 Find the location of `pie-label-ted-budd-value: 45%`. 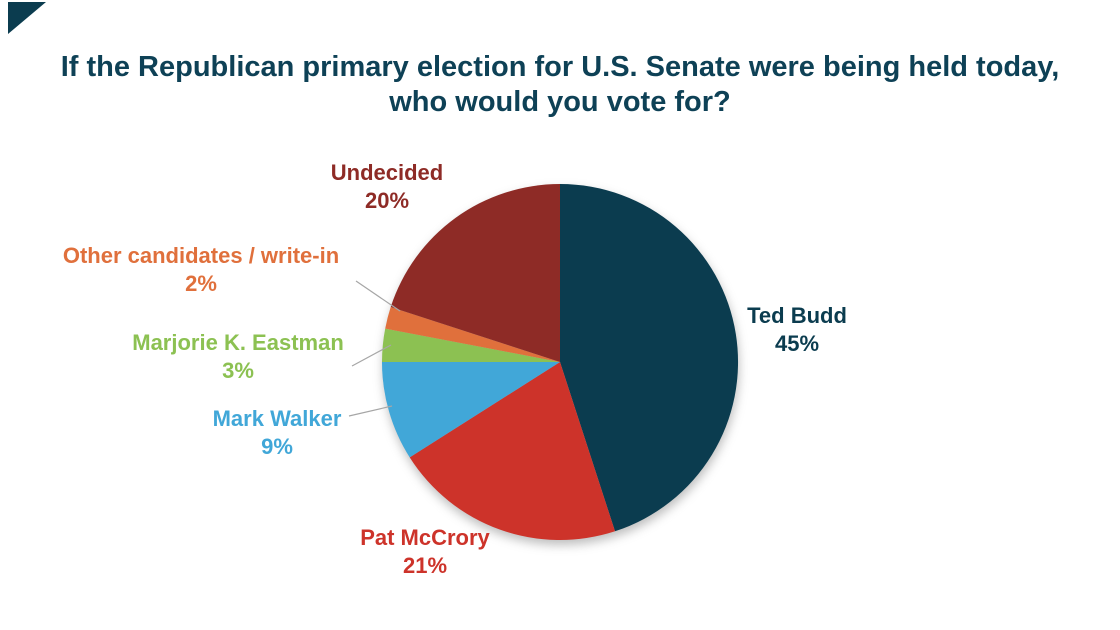

pie-label-ted-budd-value: 45% is located at coordinates (797, 343).